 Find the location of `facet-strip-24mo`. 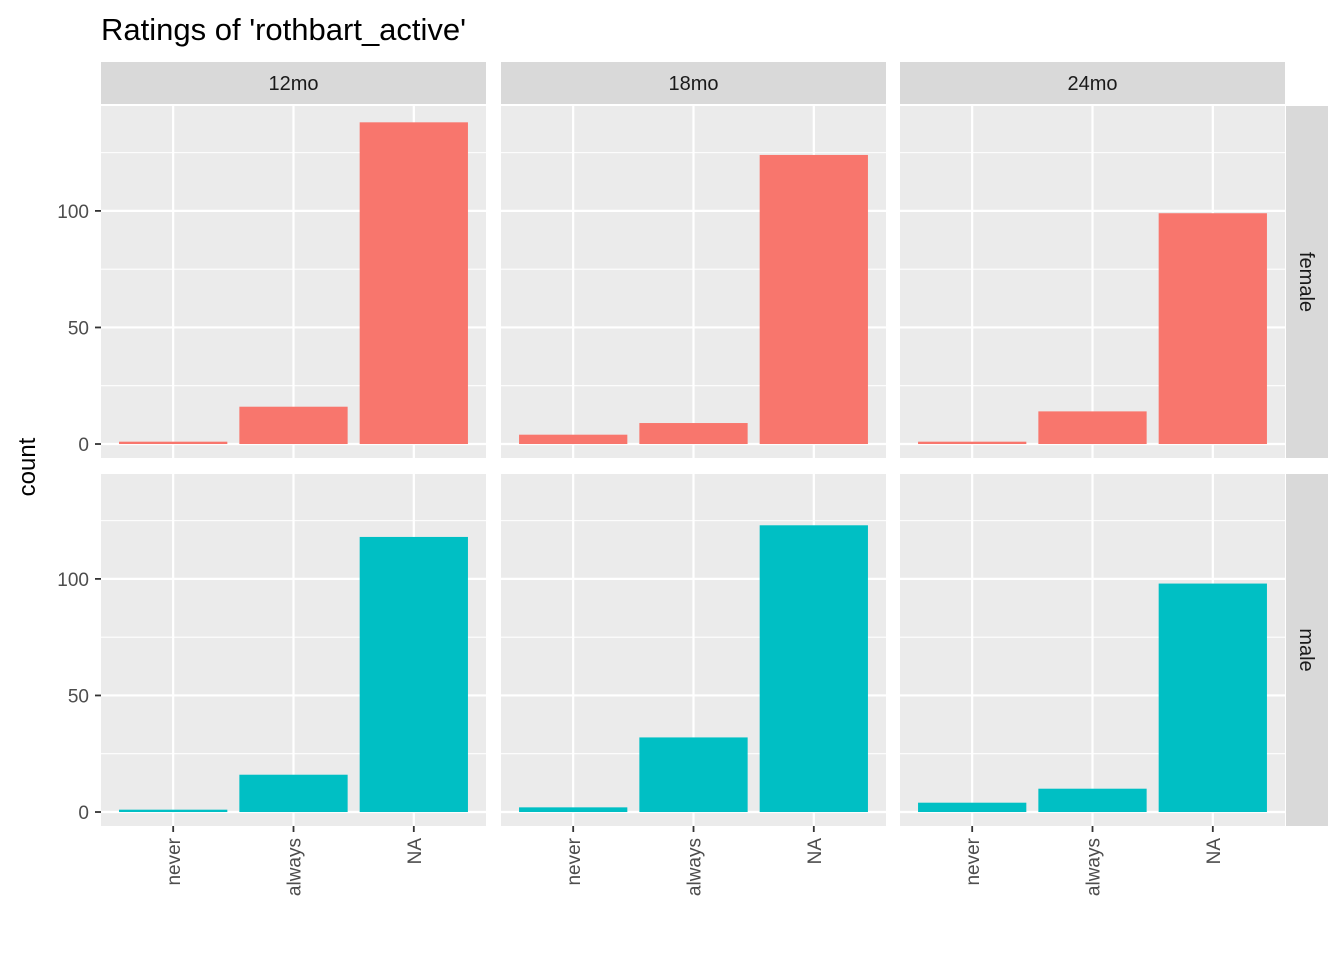

facet-strip-24mo is located at coordinates (1092, 83).